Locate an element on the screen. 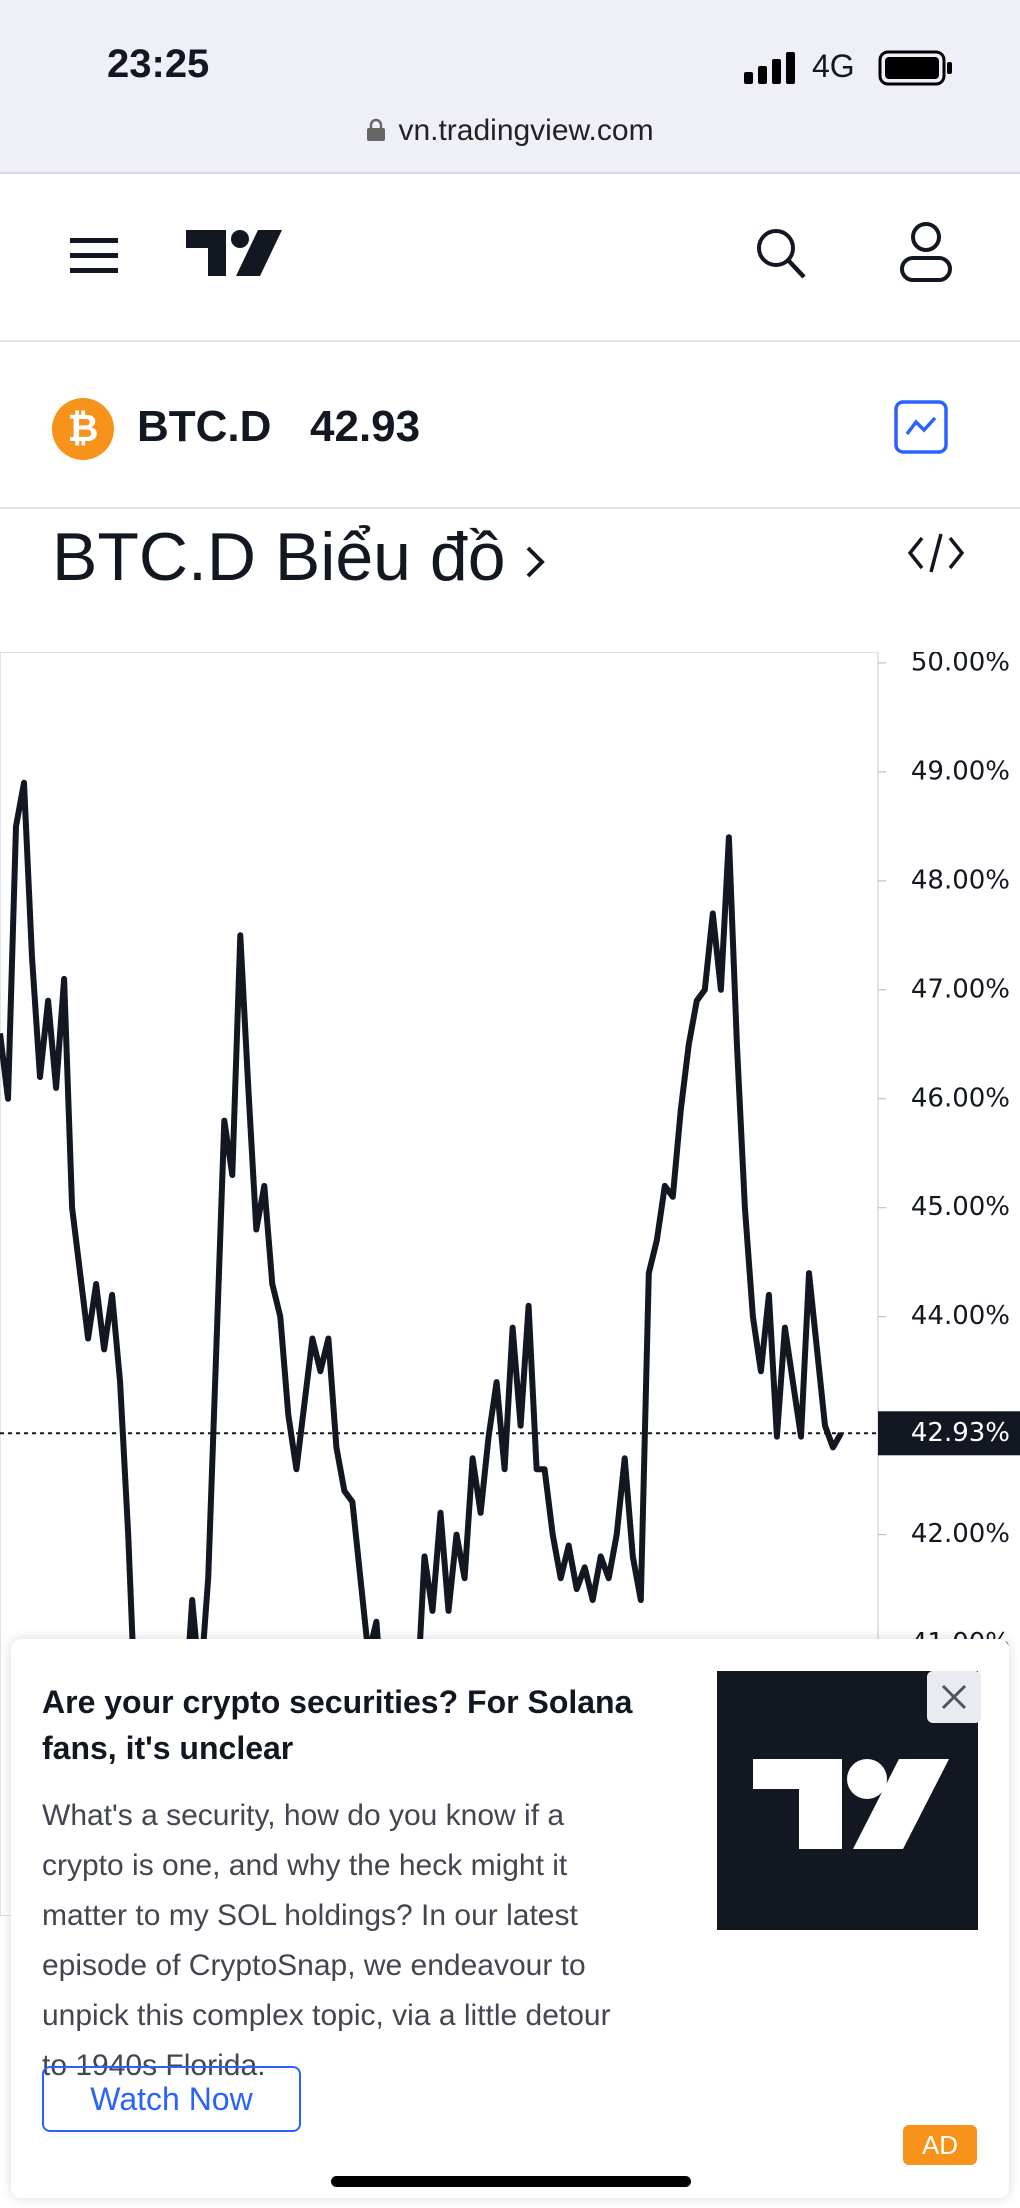 Image resolution: width=1020 pixels, height=2208 pixels. chart-title: BTC.D Biểu đồ is located at coordinates (279, 557).